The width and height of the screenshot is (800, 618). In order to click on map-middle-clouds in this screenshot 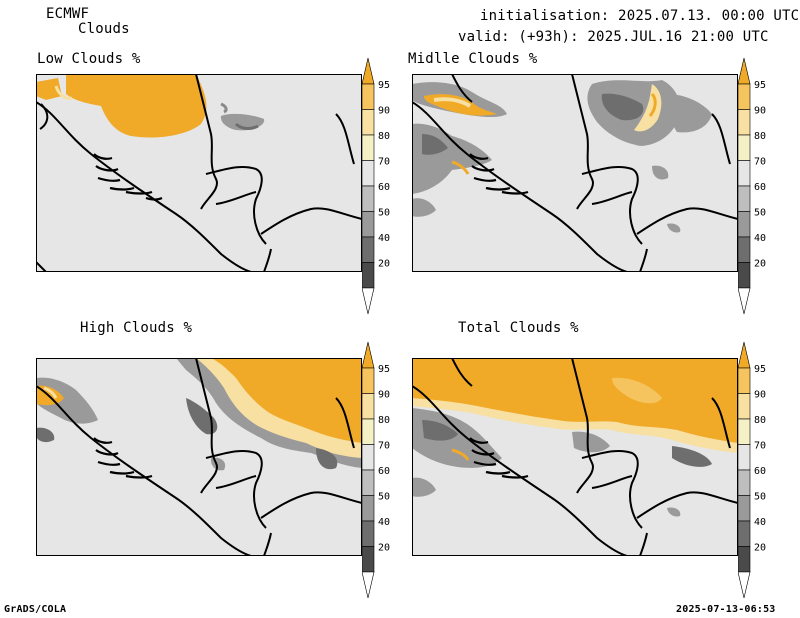, I will do `click(575, 173)`.